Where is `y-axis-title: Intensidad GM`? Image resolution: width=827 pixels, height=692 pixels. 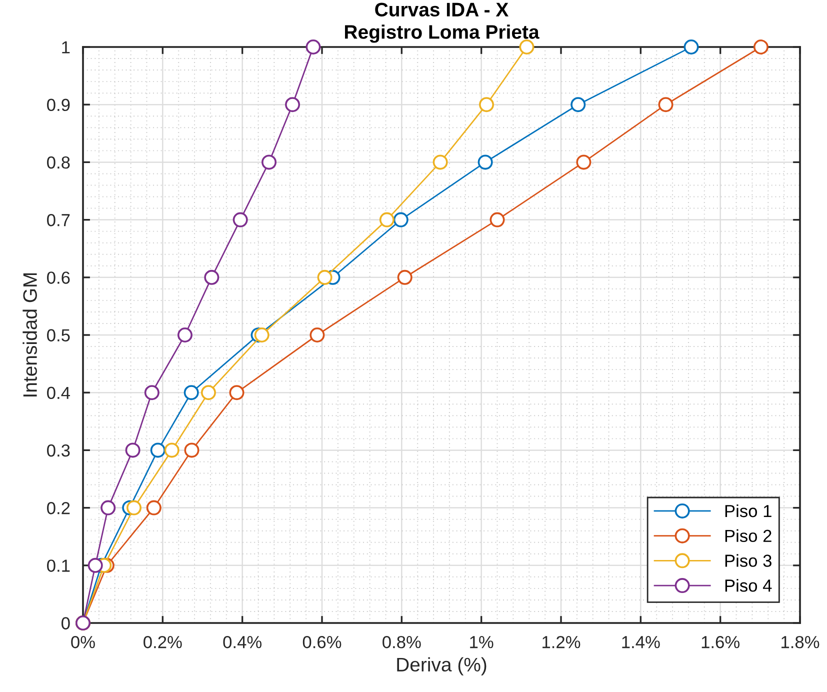 y-axis-title: Intensidad GM is located at coordinates (29, 334).